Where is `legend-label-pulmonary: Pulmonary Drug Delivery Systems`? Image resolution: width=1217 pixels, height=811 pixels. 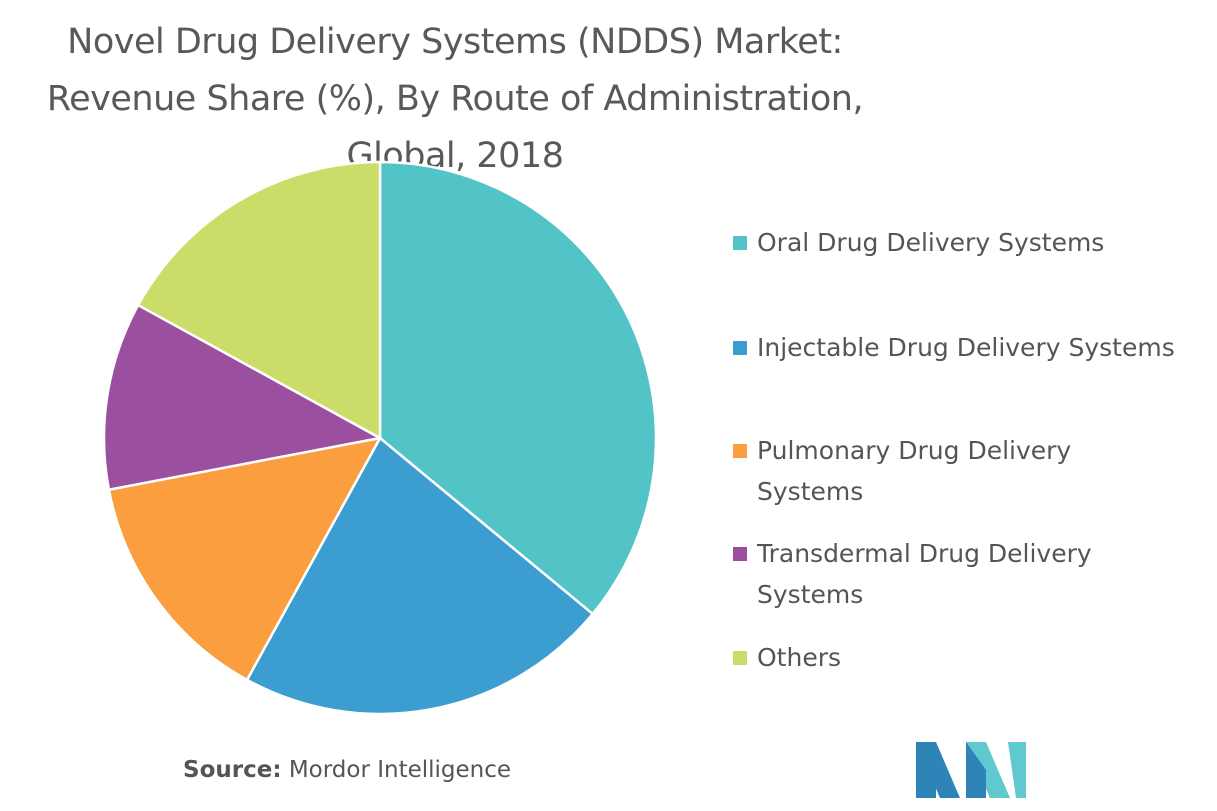 legend-label-pulmonary: Pulmonary Drug Delivery Systems is located at coordinates (914, 471).